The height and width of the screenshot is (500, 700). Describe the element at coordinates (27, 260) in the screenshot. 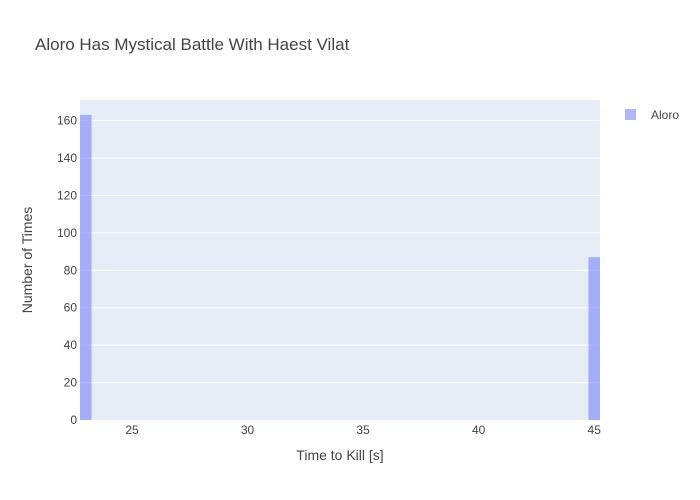

I see `y-axis-title: Number of Times` at that location.